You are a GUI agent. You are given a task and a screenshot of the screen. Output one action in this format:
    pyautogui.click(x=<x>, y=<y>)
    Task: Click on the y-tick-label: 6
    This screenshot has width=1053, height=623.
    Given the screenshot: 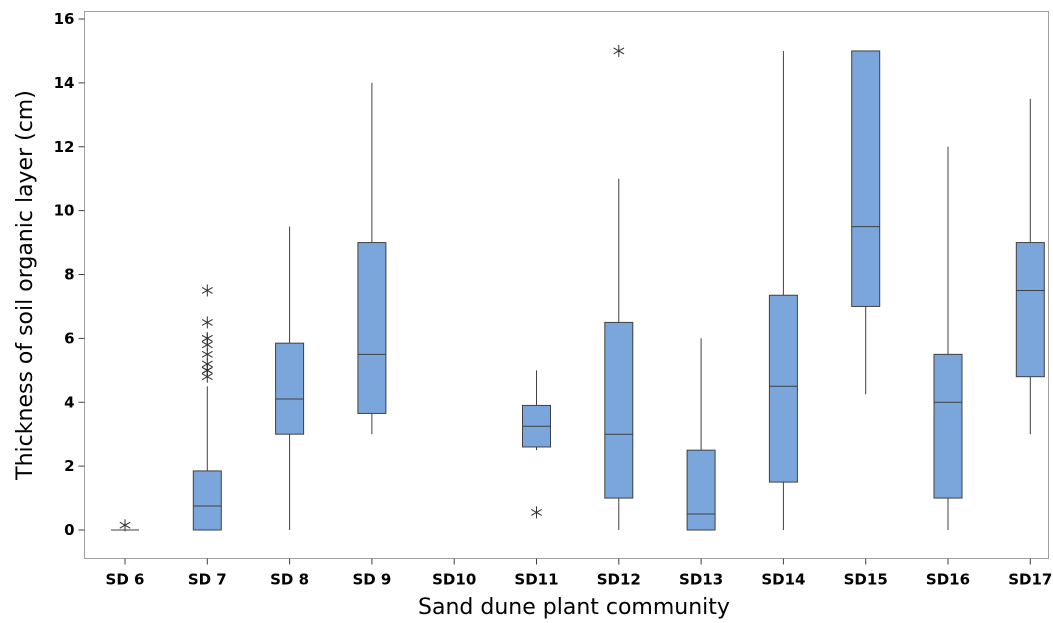 What is the action you would take?
    pyautogui.click(x=69, y=338)
    